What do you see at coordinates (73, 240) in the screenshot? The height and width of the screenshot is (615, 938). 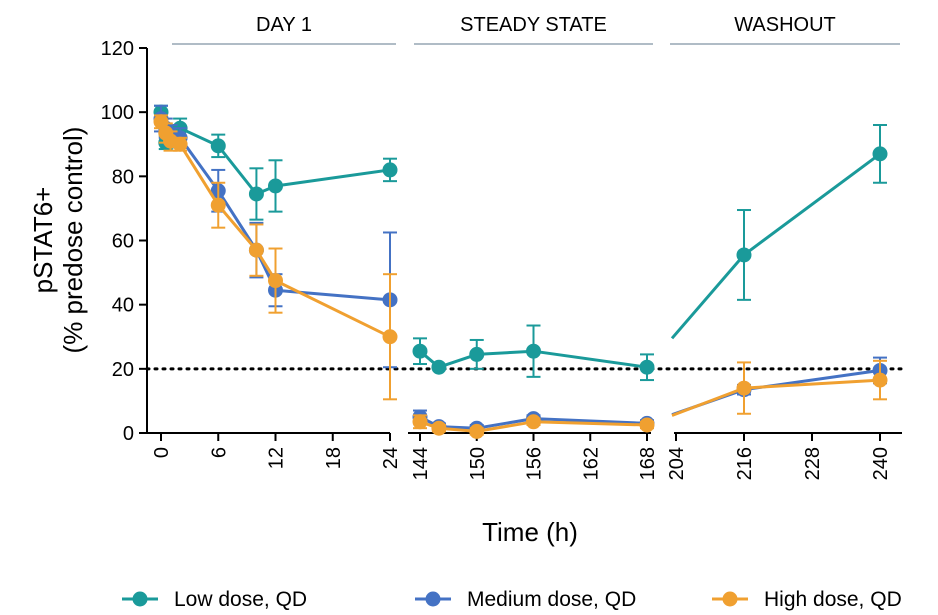 I see `y-axis-label-line2: (% predose control)` at bounding box center [73, 240].